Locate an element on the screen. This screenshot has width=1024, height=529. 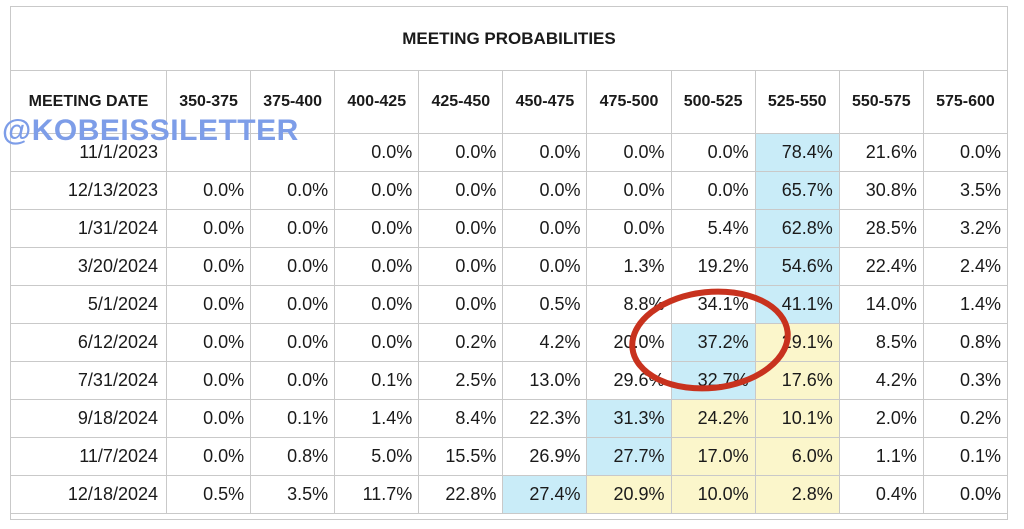
probability-cell: 2.0% is located at coordinates (881, 418).